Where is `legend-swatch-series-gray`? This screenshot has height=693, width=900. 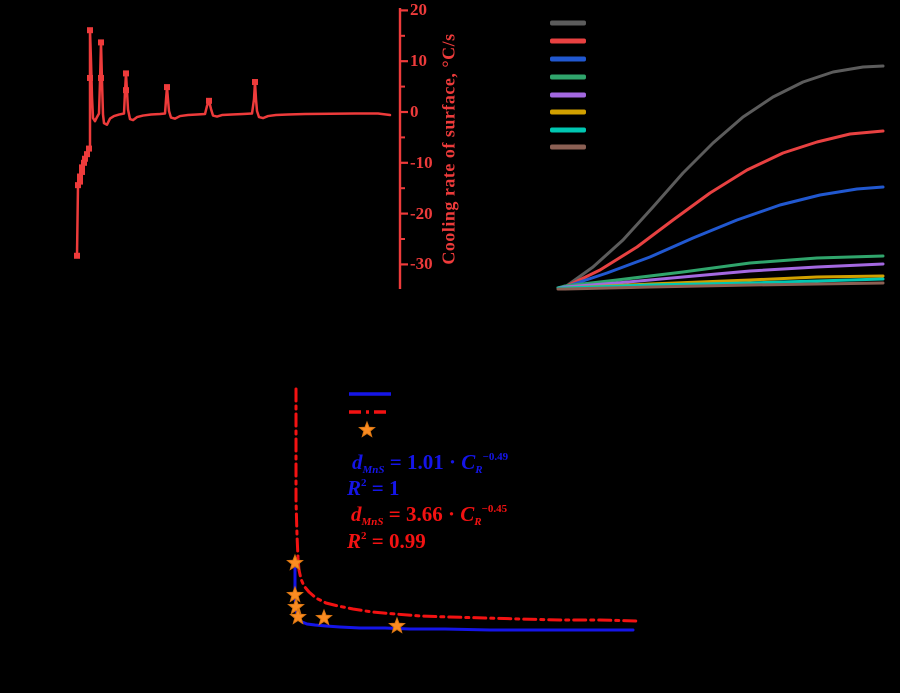
legend-swatch-series-gray is located at coordinates (568, 23).